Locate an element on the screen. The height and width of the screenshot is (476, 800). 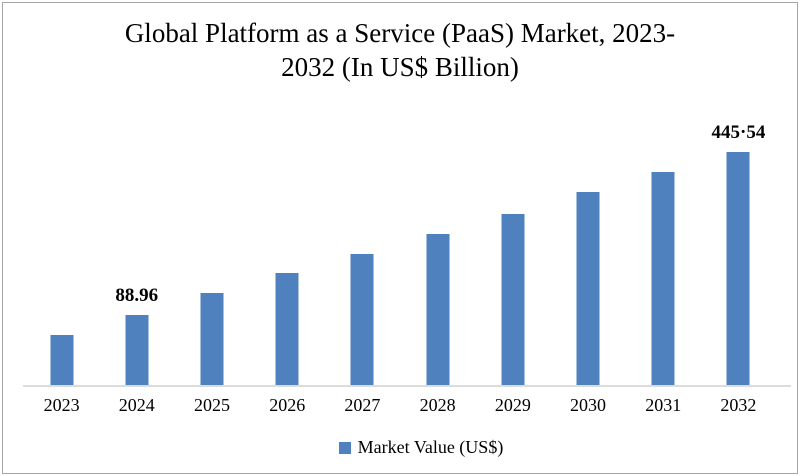
bar-2029 is located at coordinates (513, 299).